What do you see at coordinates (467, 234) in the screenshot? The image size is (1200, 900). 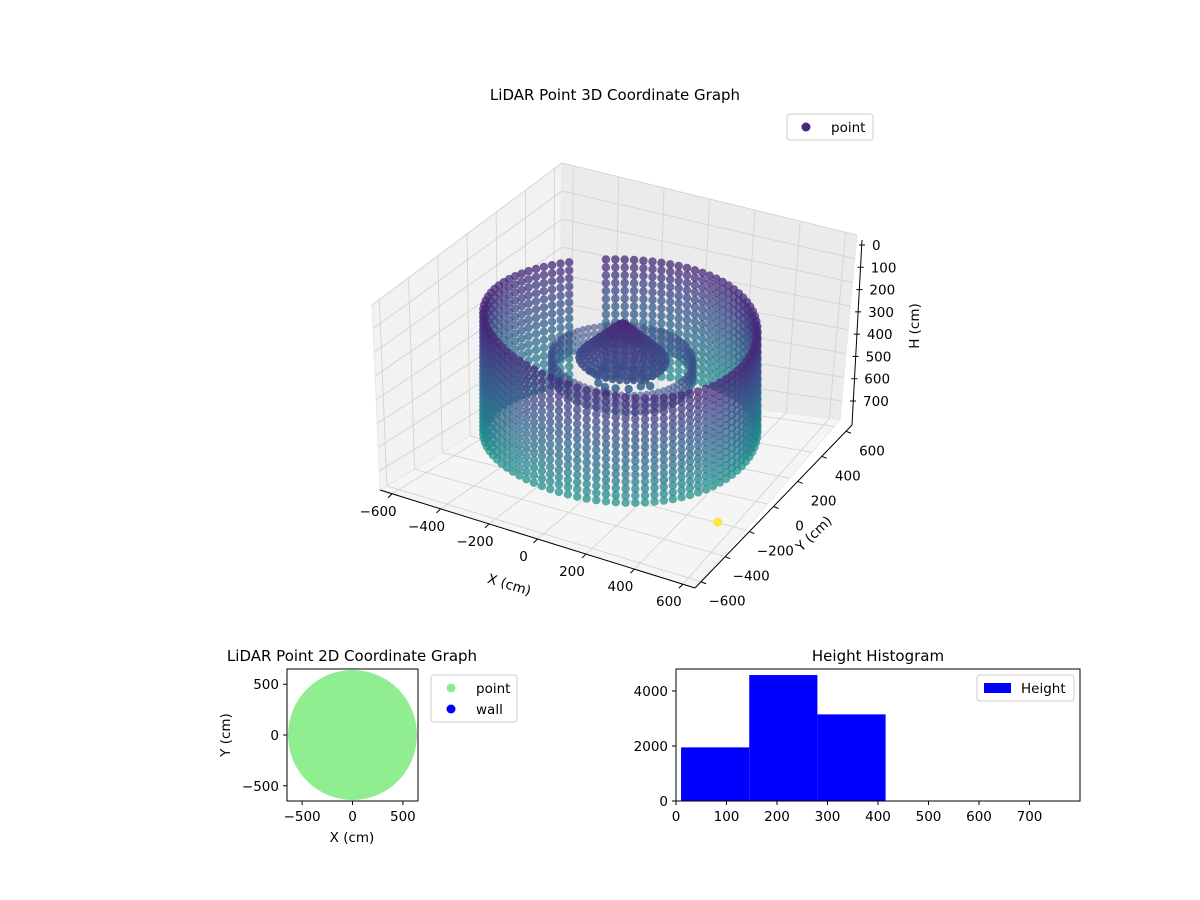 I see `grid-line-left-horizontal` at bounding box center [467, 234].